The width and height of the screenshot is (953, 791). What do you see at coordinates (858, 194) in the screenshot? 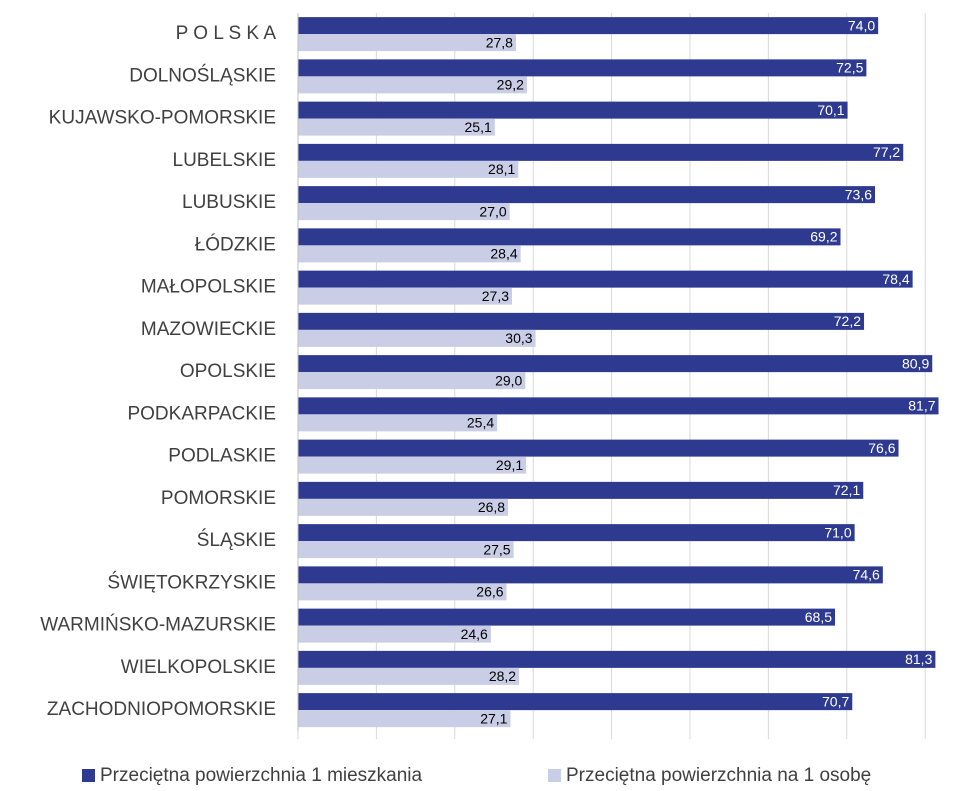
I see `value-label: 73,6` at bounding box center [858, 194].